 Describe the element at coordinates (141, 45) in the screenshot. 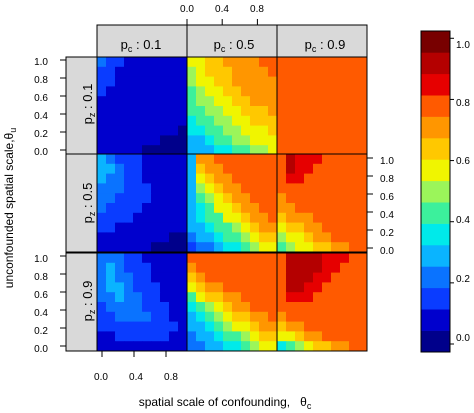

I see `col-strip-label-1: pc : 0.1` at that location.